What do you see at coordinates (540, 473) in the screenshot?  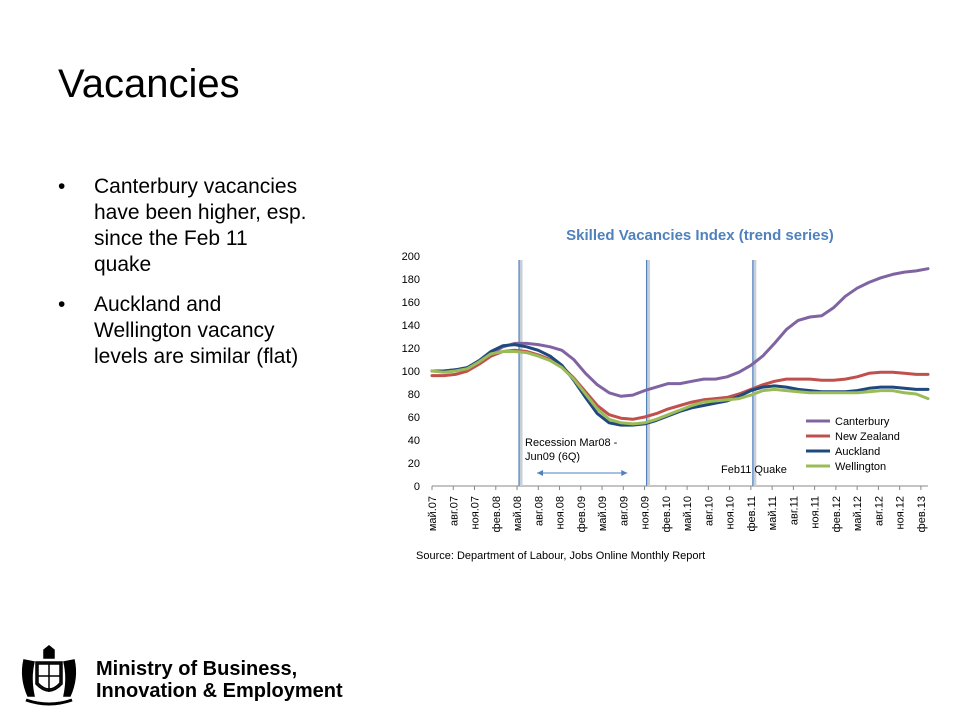 I see `arrow-left-icon` at bounding box center [540, 473].